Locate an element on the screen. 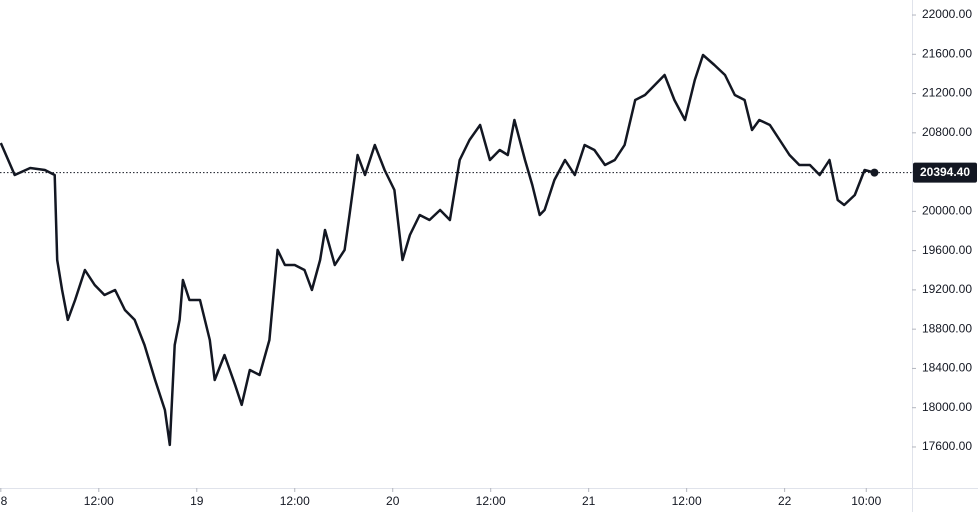 The height and width of the screenshot is (512, 978). x-tick-label: 10:00 is located at coordinates (866, 501).